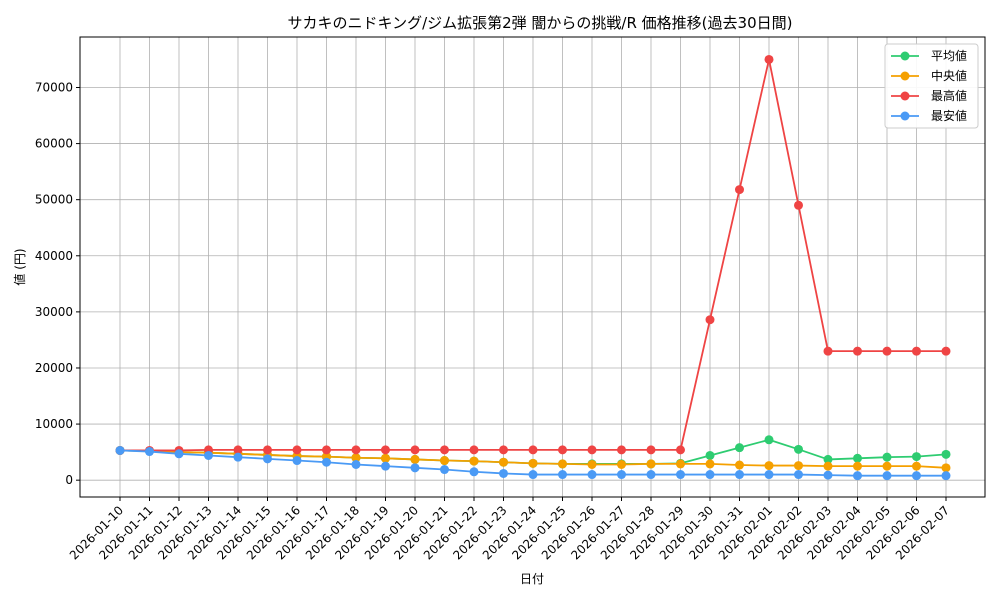 The width and height of the screenshot is (1000, 600). What do you see at coordinates (54, 368) in the screenshot?
I see `y-tick-label: 20000` at bounding box center [54, 368].